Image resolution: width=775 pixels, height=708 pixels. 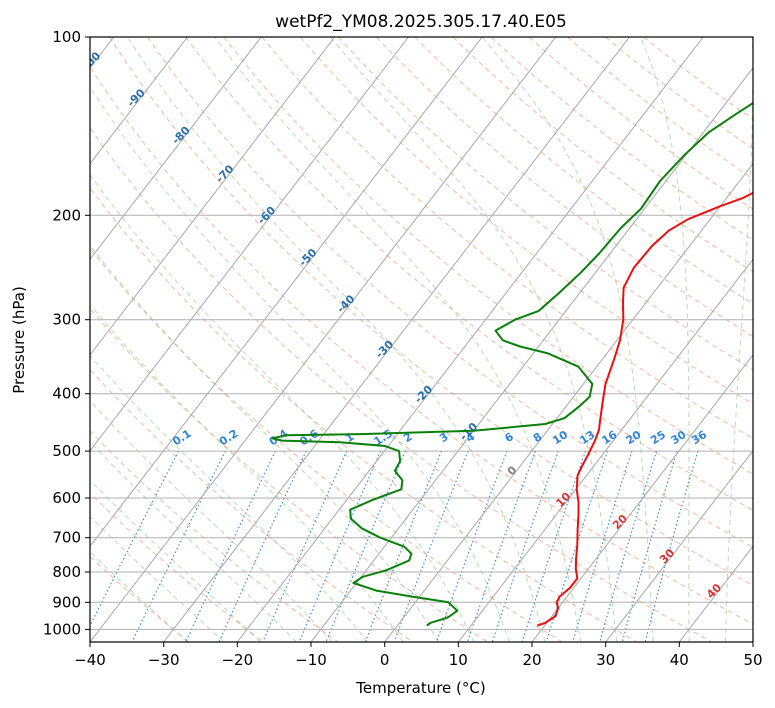 What do you see at coordinates (66, 394) in the screenshot?
I see `y-tick-label: 400` at bounding box center [66, 394].